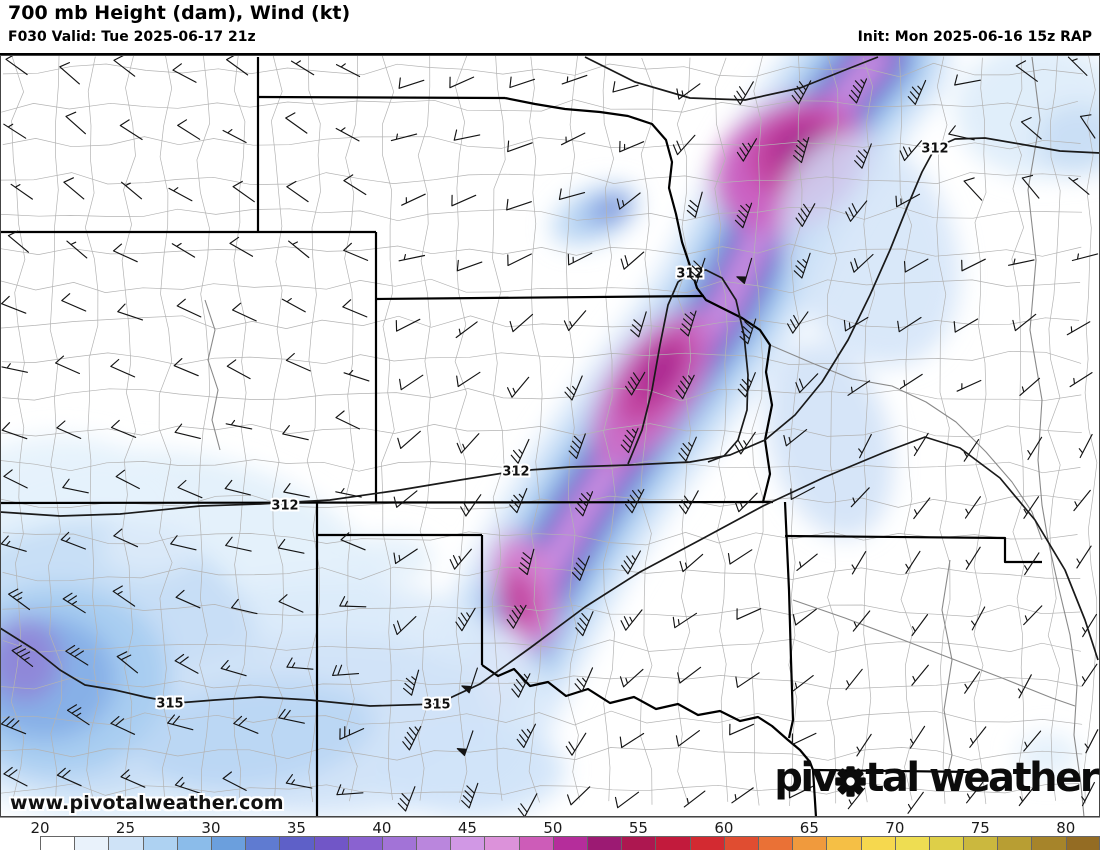  What do you see at coordinates (895, 828) in the screenshot?
I see `colorbar-tick-label: 70` at bounding box center [895, 828].